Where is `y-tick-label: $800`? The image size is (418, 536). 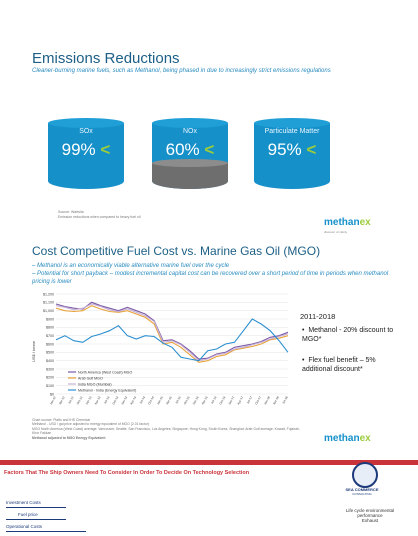
y-tick-label: $800 is located at coordinates (50, 328).